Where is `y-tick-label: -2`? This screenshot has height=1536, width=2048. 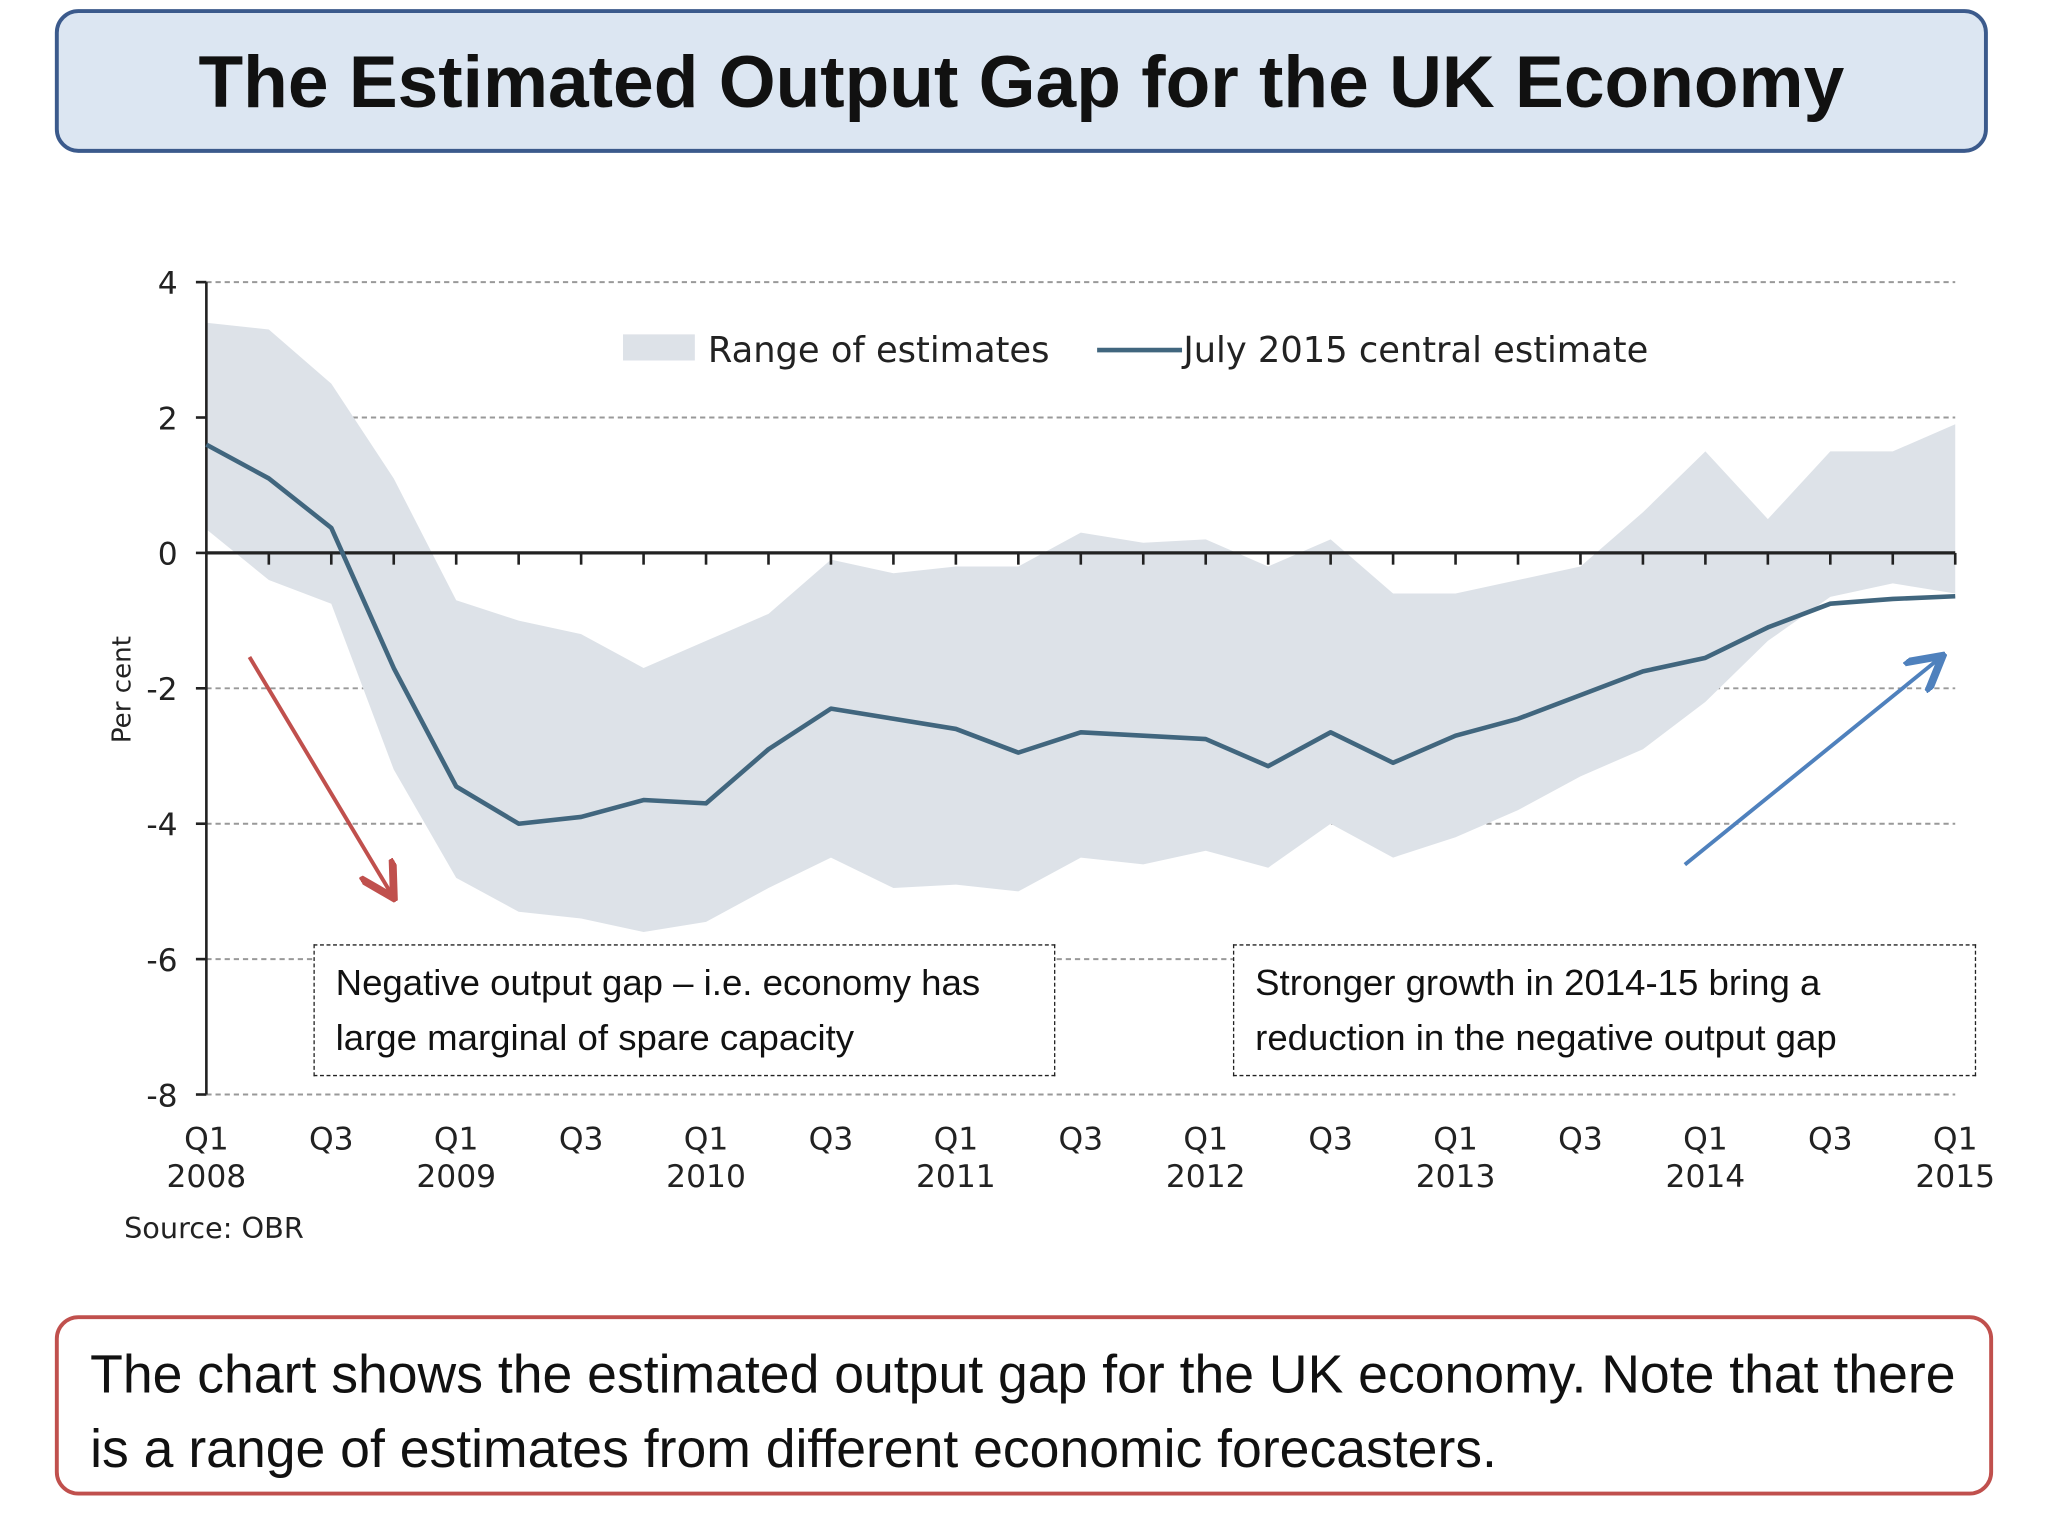
y-tick-label: -2 is located at coordinates (161, 690).